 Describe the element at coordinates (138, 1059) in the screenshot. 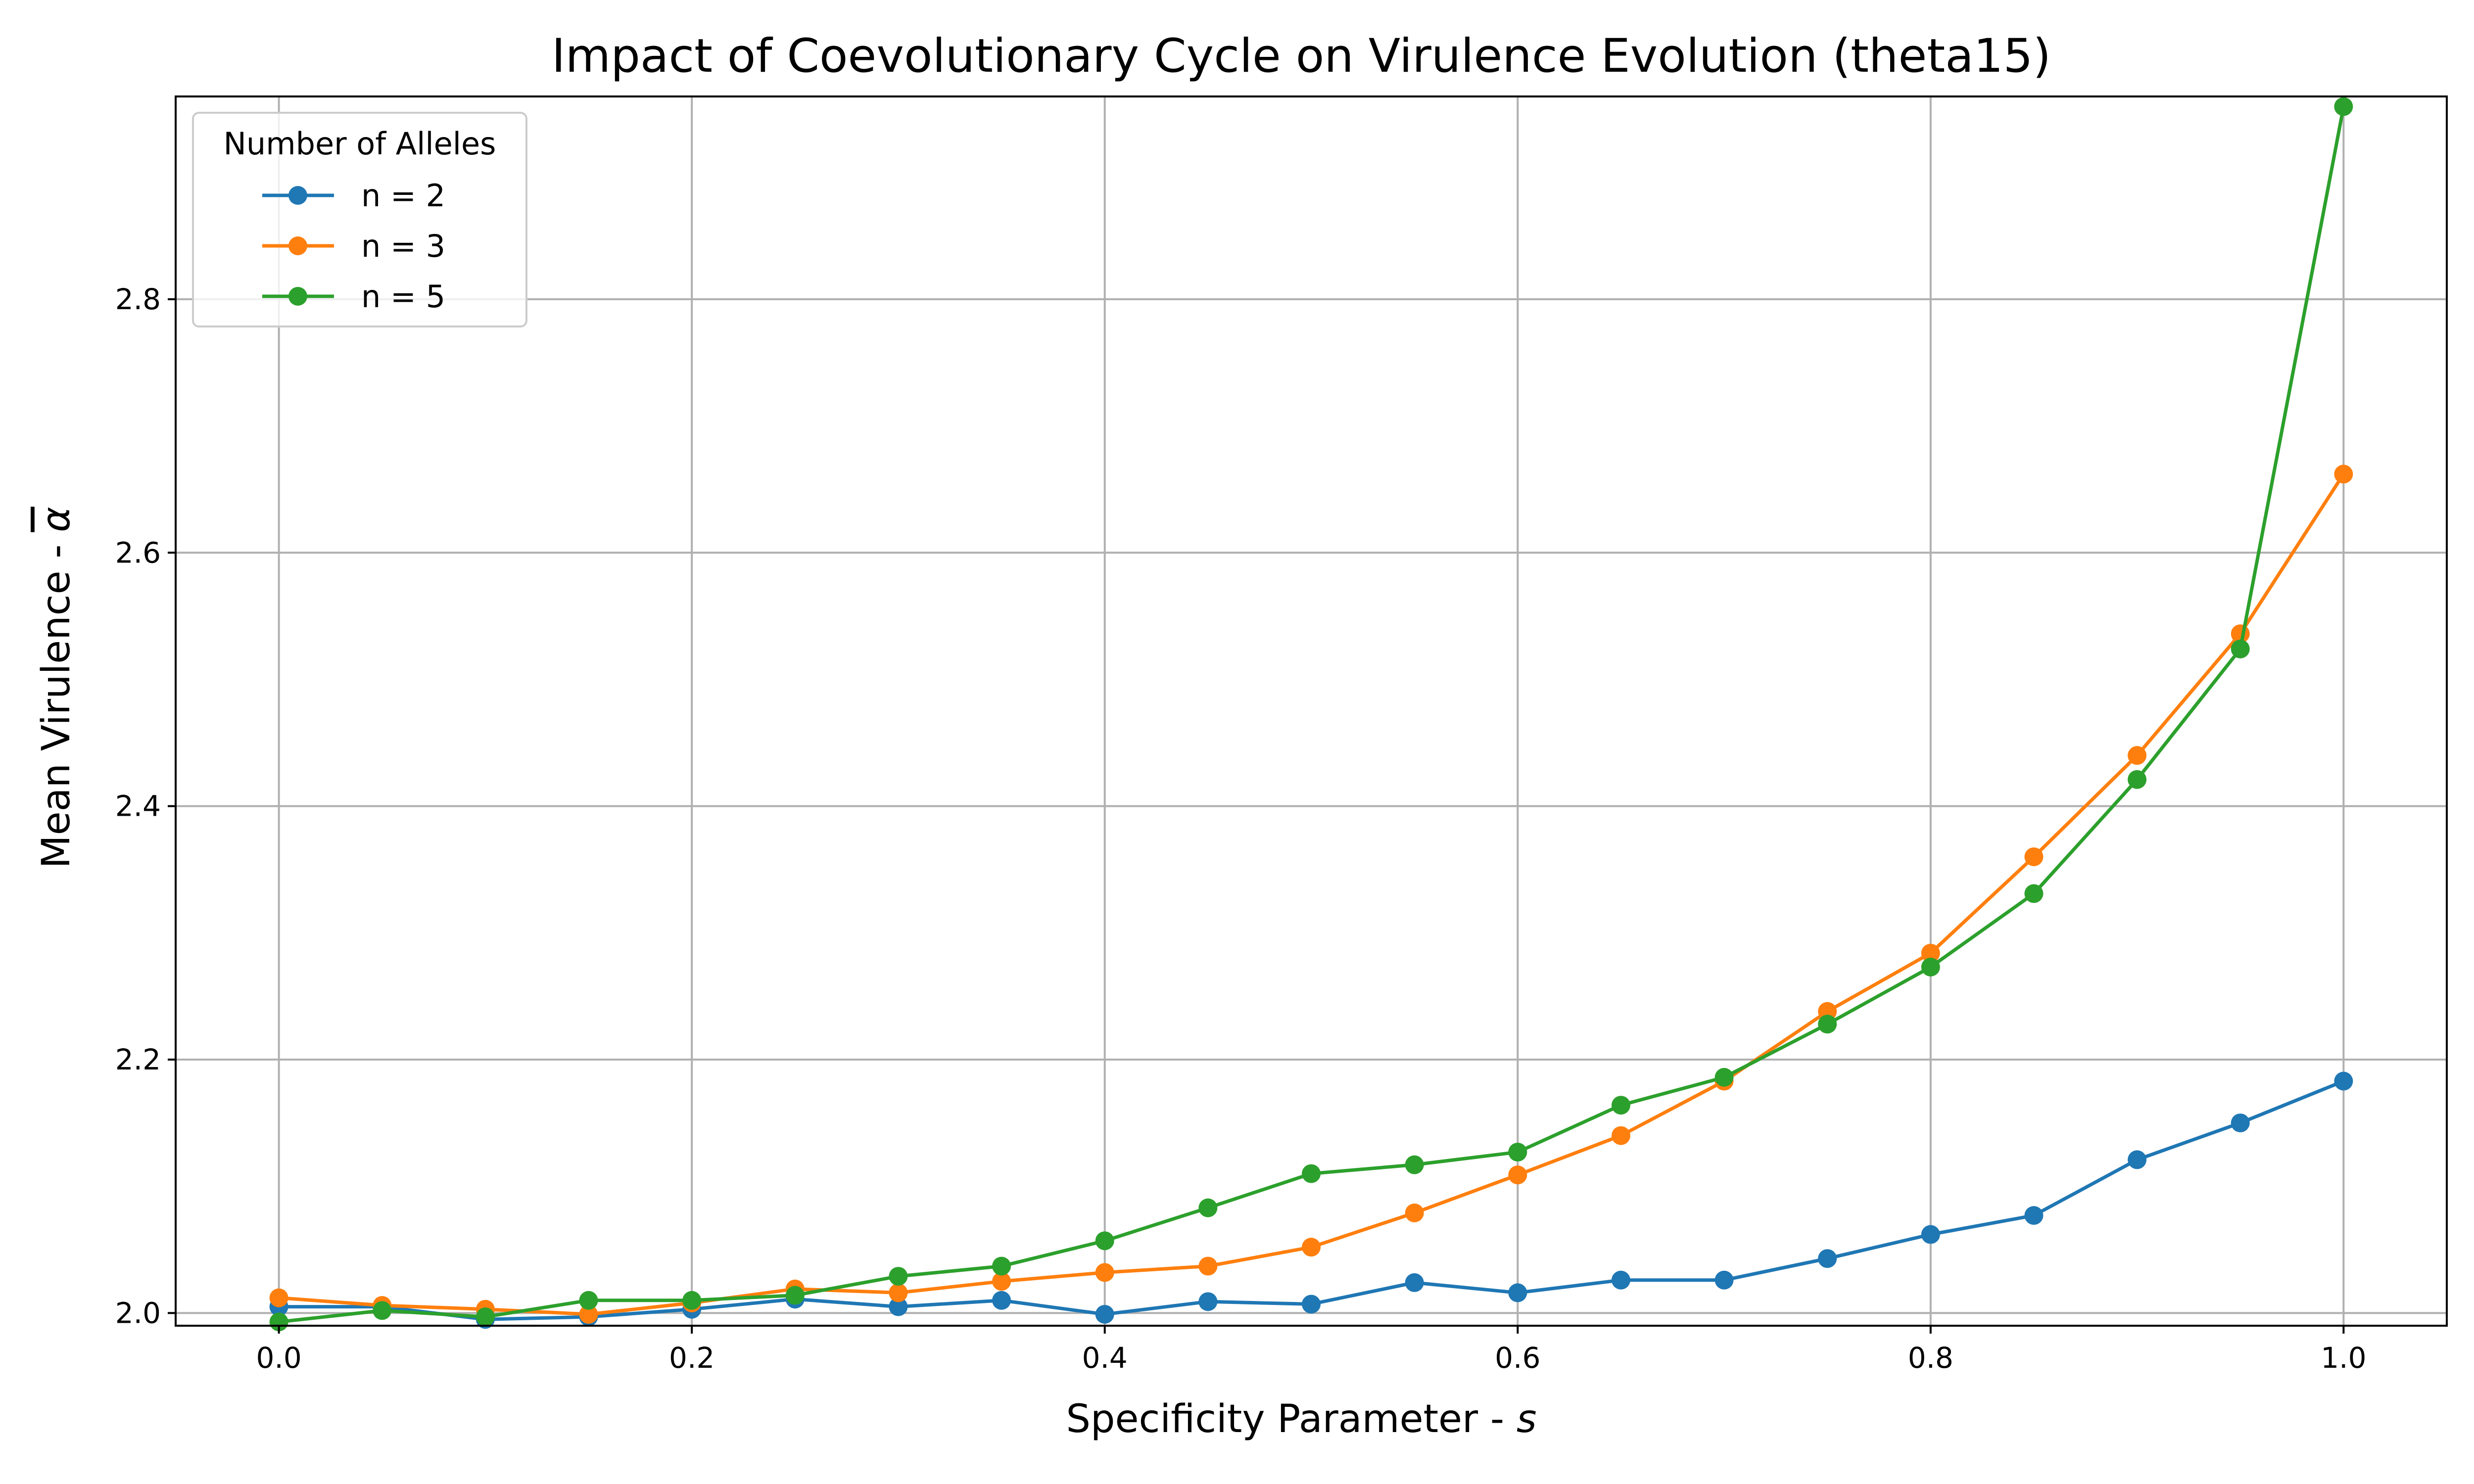

I see `y-tick-label: 2.2` at that location.